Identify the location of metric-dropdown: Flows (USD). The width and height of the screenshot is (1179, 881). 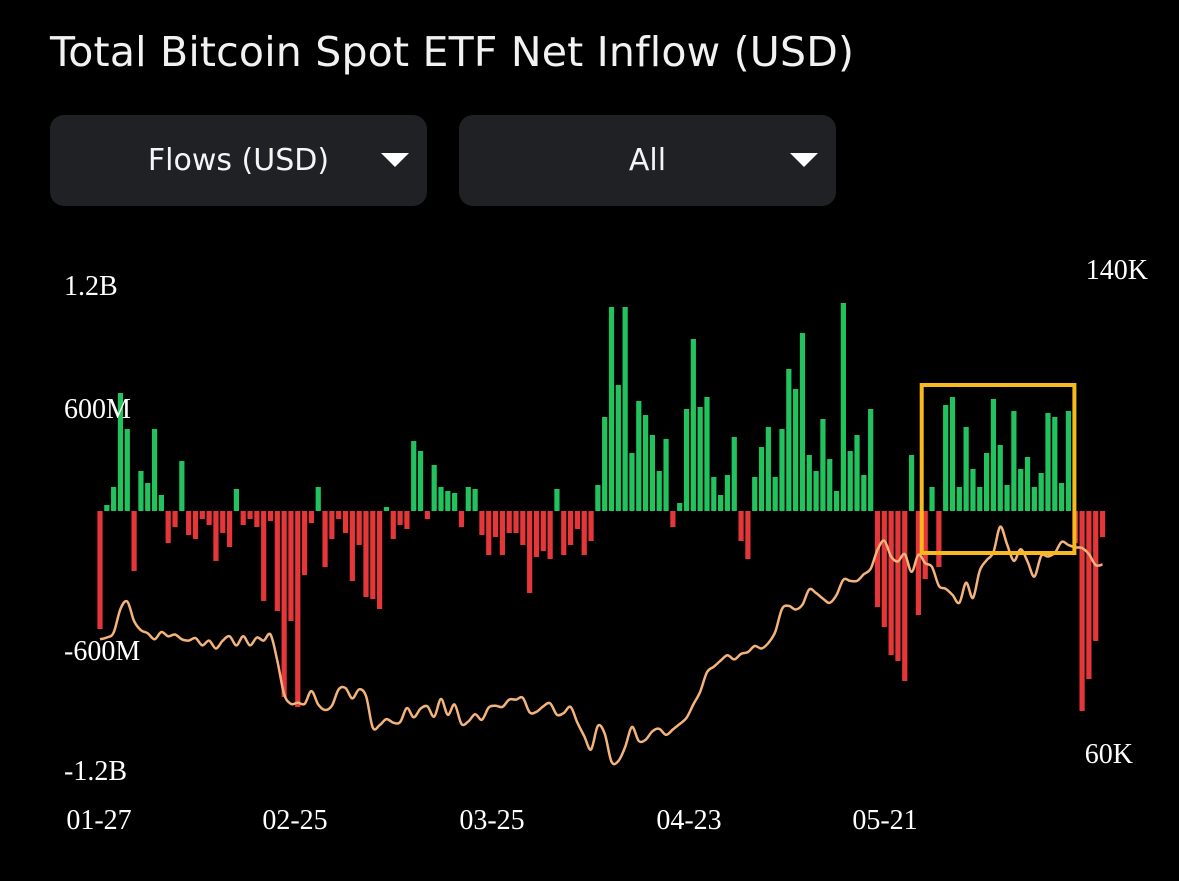
(238, 160).